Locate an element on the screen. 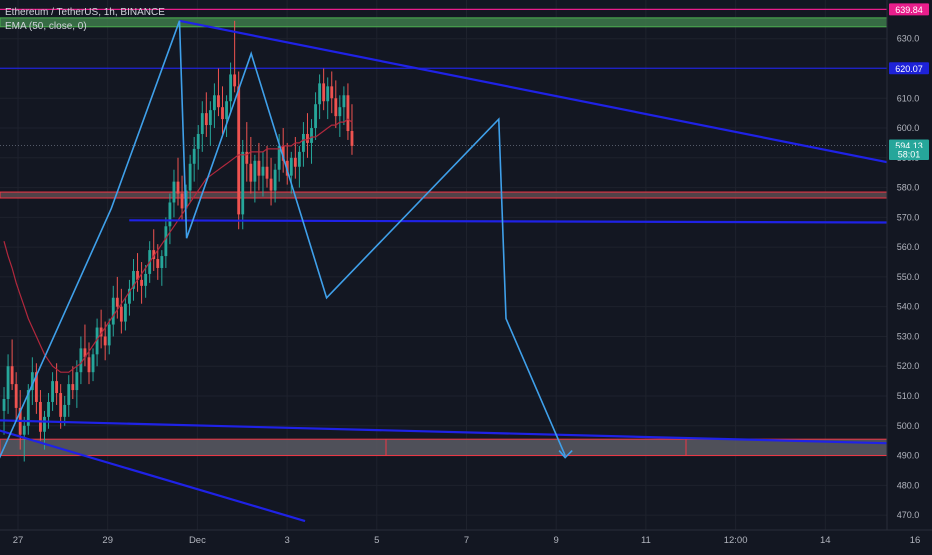 The height and width of the screenshot is (555, 932). price-tag-label: 639.84 is located at coordinates (909, 10).